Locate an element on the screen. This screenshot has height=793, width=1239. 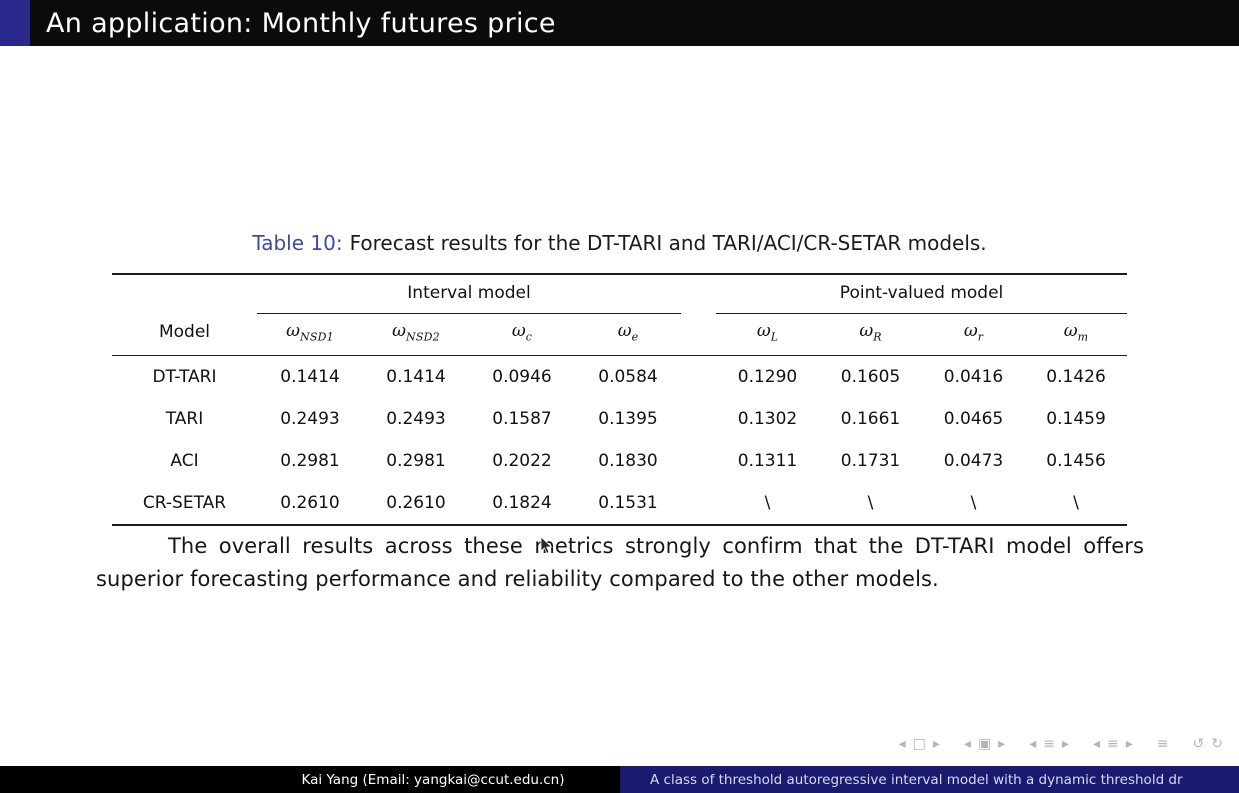
prev-frame-icon: ◂ is located at coordinates (967, 744).